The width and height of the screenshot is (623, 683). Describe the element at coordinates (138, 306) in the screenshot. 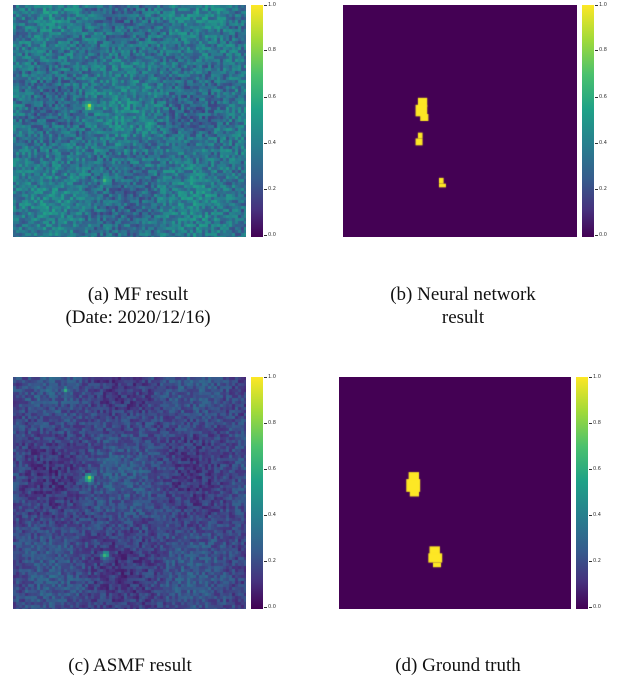

I see `caption-a: (a) MF result (Date: 2020/12/16)` at that location.